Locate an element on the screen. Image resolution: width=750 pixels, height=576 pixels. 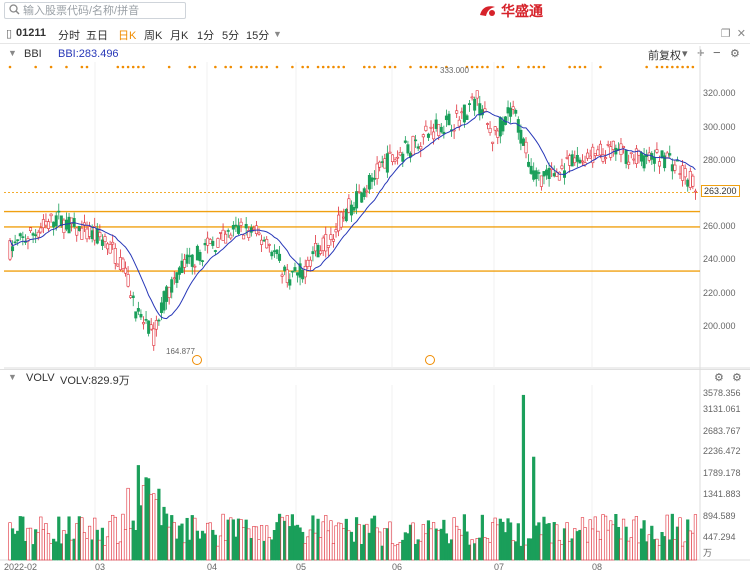
search-input is located at coordinates (103, 10).